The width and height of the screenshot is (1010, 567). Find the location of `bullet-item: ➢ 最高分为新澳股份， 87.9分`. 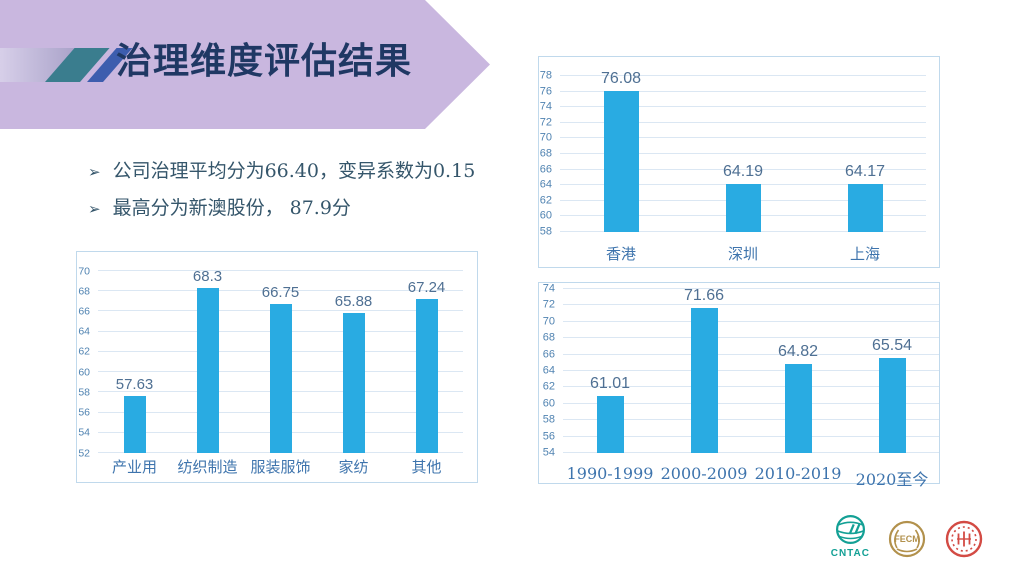

bullet-item: ➢ 最高分为新澳股份， 87.9分 is located at coordinates (281, 211).